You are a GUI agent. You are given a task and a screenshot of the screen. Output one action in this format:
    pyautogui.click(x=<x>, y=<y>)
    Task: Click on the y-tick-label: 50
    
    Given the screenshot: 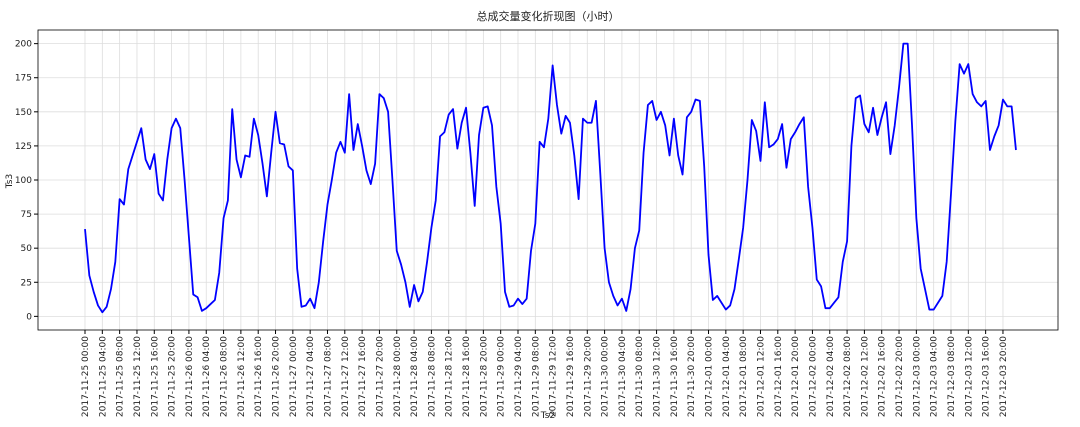 What is the action you would take?
    pyautogui.click(x=27, y=249)
    